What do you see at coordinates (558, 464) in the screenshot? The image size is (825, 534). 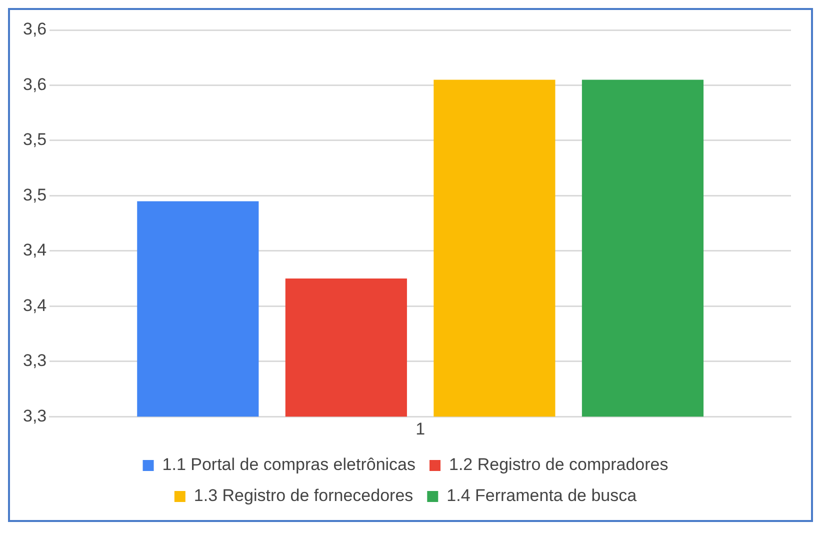 I see `legend-label: 1.2 Registro de compradores` at bounding box center [558, 464].